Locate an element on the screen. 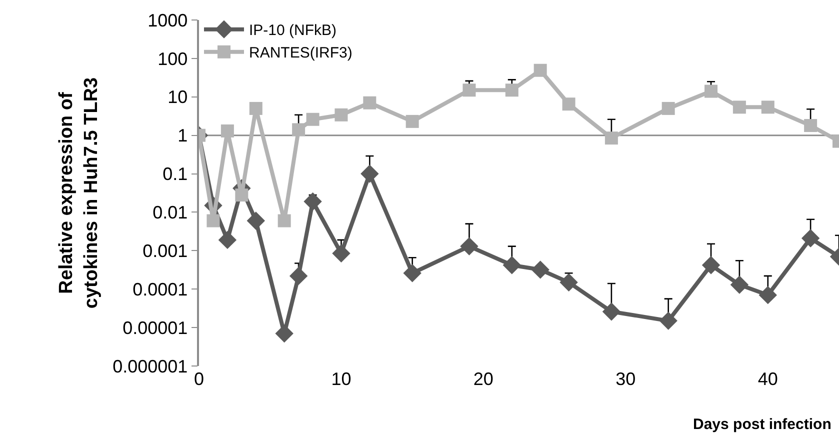 The width and height of the screenshot is (839, 442). x-tick-label: 20 is located at coordinates (483, 379).